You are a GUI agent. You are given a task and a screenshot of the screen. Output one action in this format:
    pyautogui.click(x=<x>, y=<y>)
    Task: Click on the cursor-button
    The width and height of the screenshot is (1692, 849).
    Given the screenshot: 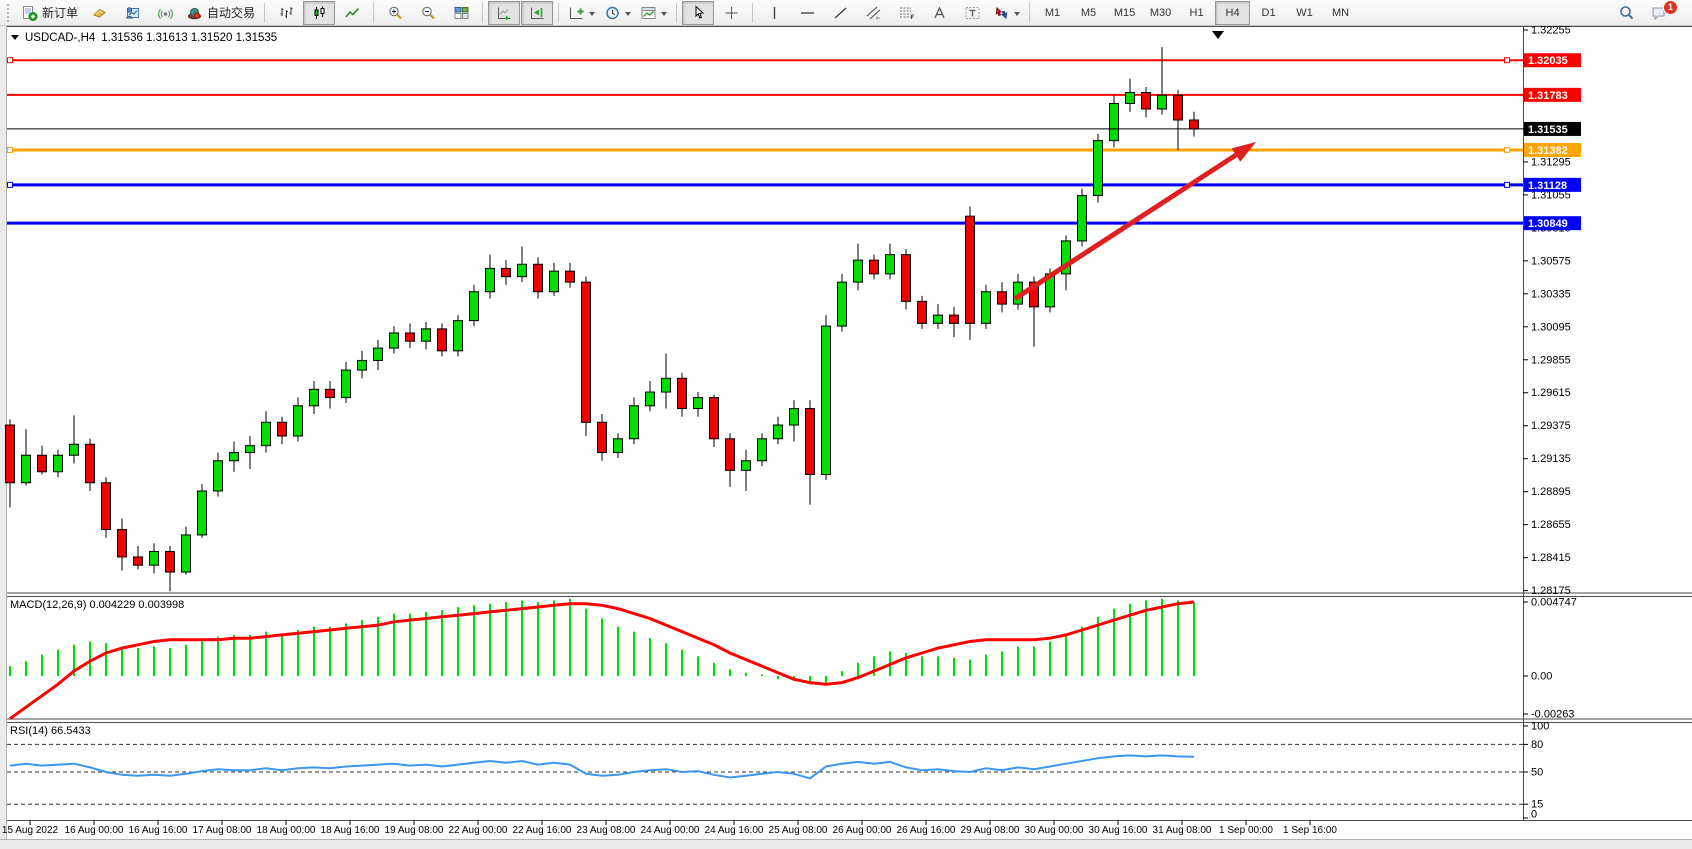 What is the action you would take?
    pyautogui.click(x=698, y=12)
    